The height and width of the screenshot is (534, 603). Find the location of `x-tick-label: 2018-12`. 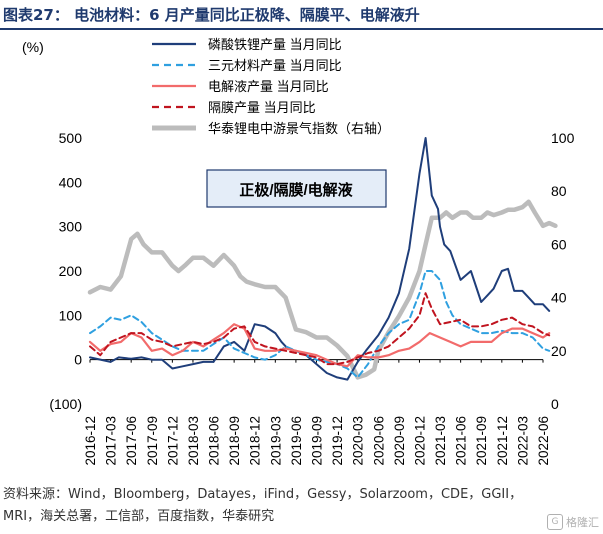

x-tick-label: 2018-12 is located at coordinates (255, 441).